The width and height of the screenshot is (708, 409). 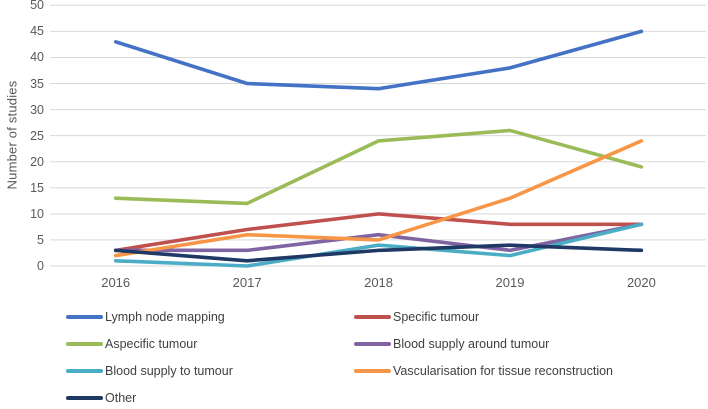 I want to click on legend-item: Specific tumour, so click(x=483, y=317).